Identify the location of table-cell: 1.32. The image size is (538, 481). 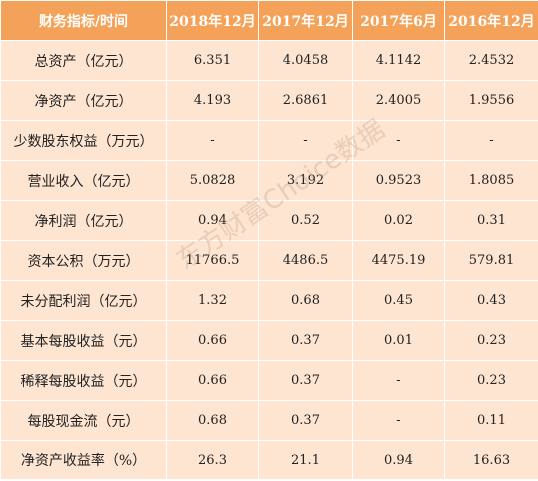
(212, 300).